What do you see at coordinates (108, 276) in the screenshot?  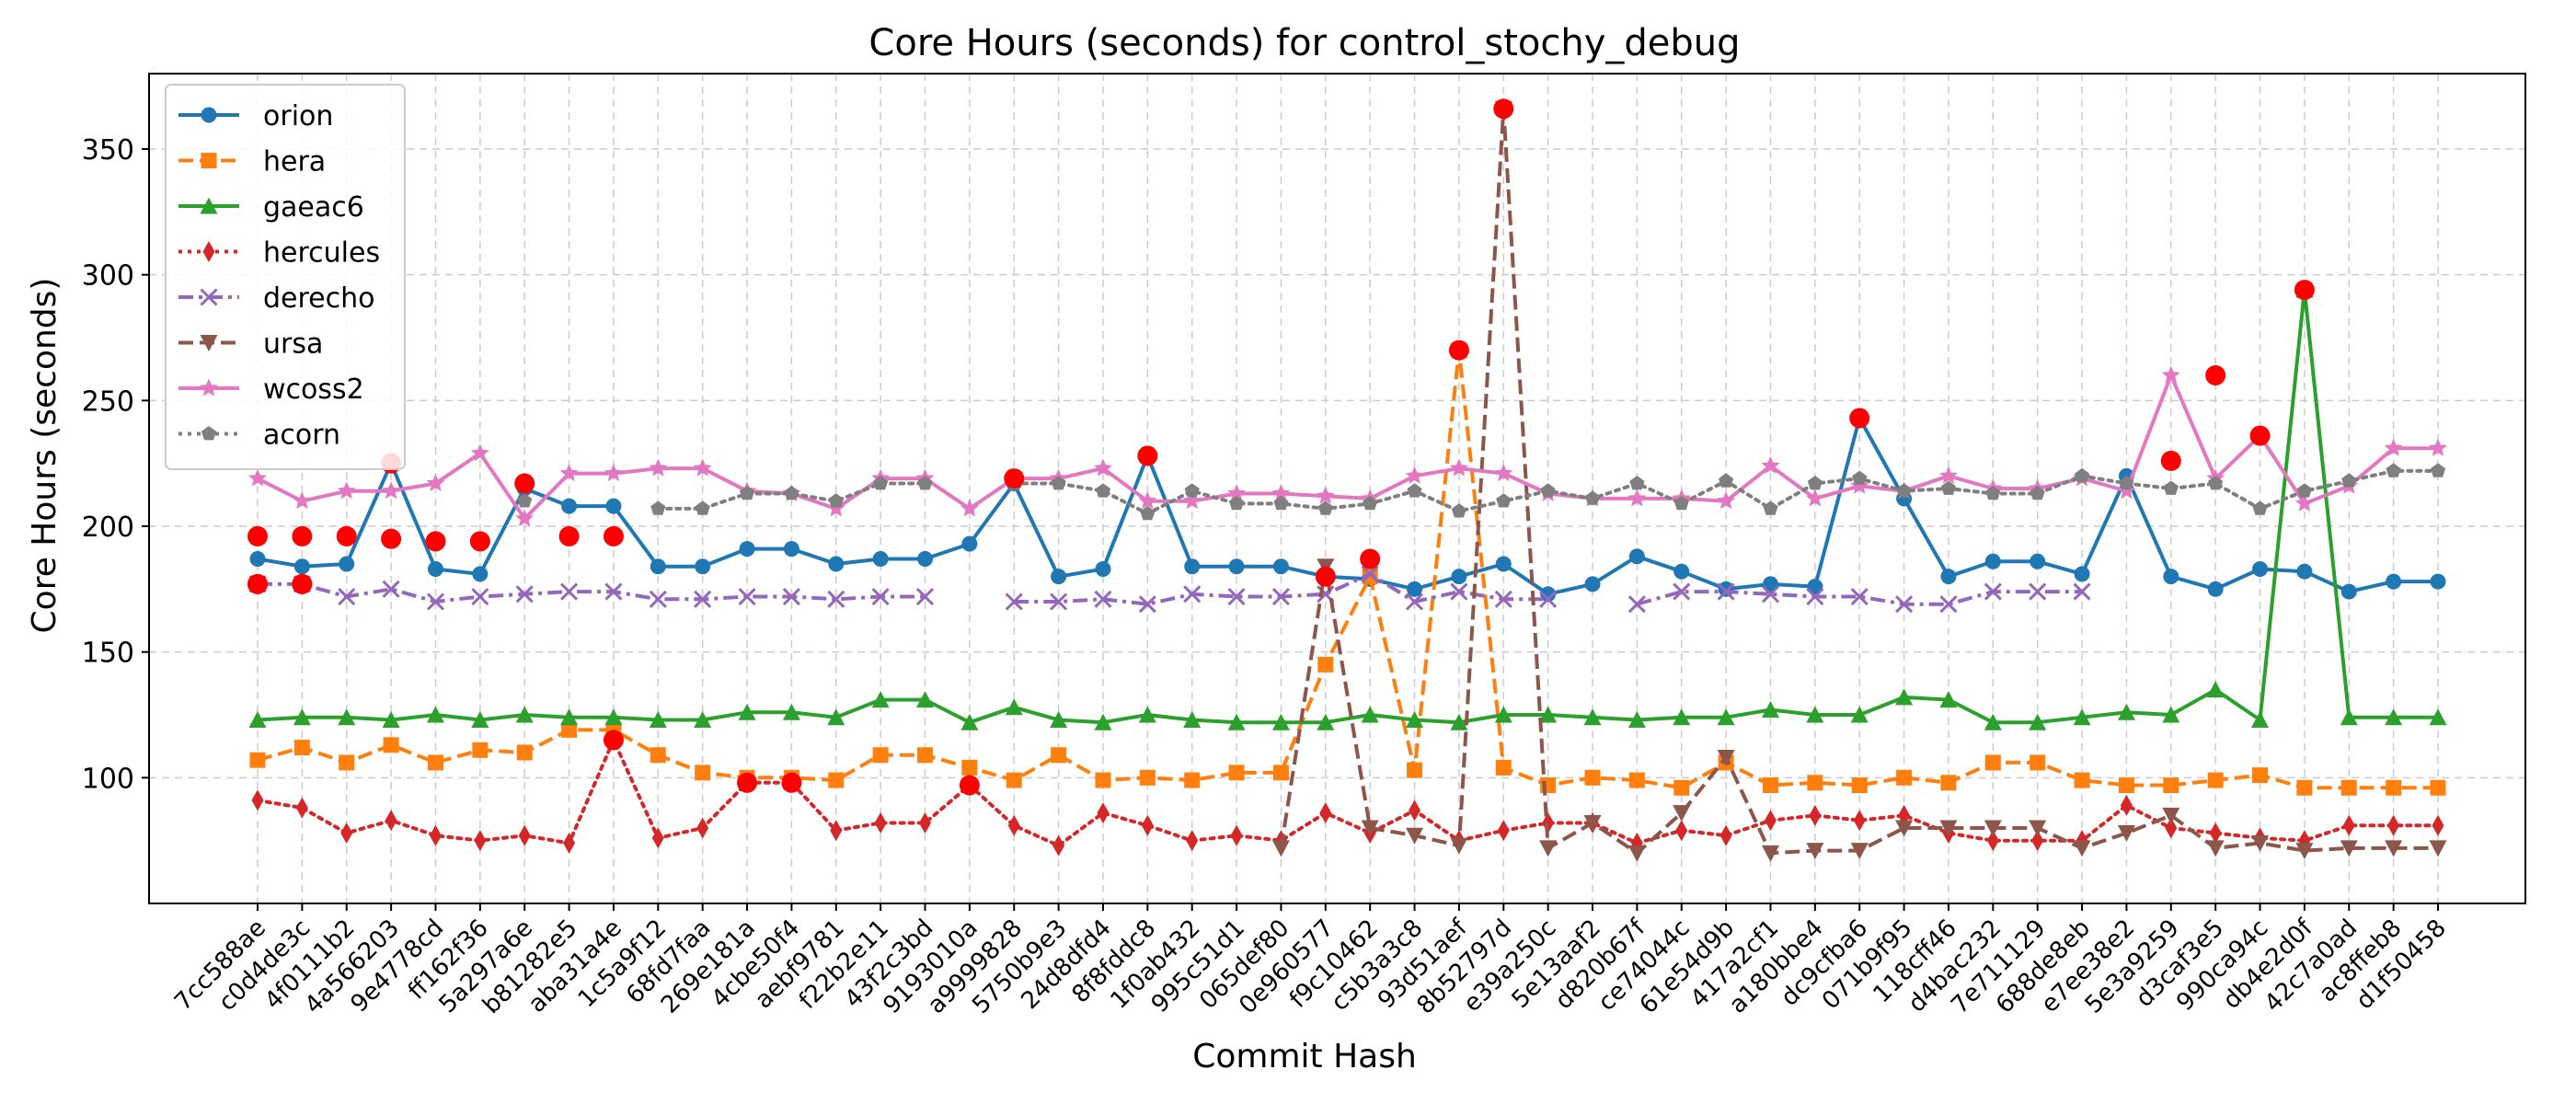 I see `y-tick-label: 300` at bounding box center [108, 276].